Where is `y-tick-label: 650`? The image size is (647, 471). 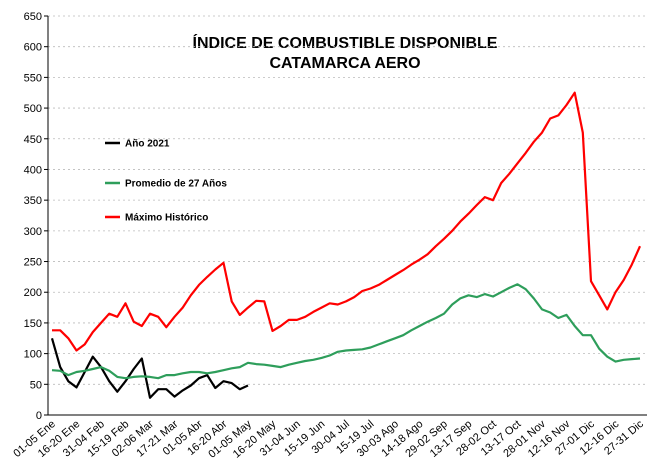 y-tick-label: 650 is located at coordinates (33, 17).